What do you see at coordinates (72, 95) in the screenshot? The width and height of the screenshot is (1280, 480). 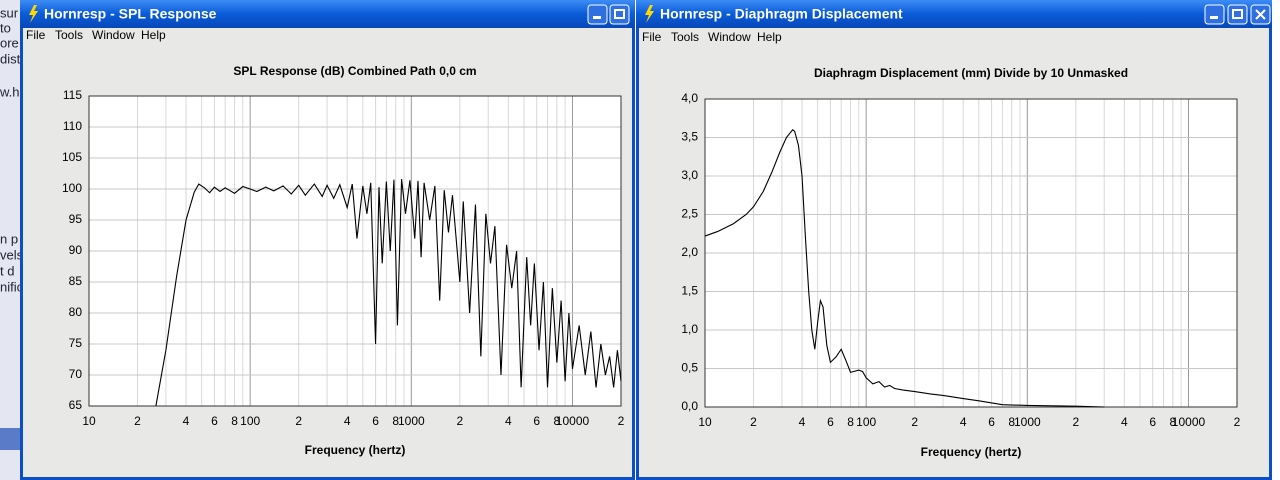 I see `y-tick-label: 115` at bounding box center [72, 95].